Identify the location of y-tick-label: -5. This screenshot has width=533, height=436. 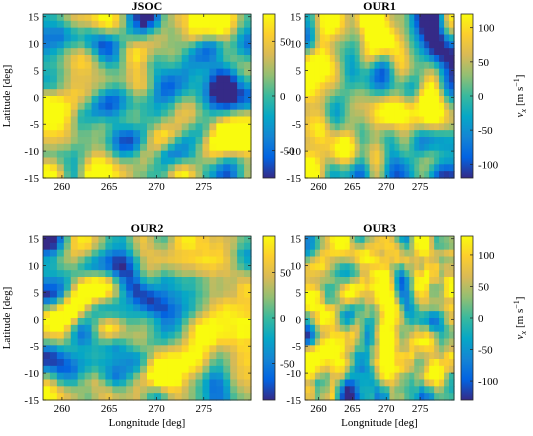
(35, 347).